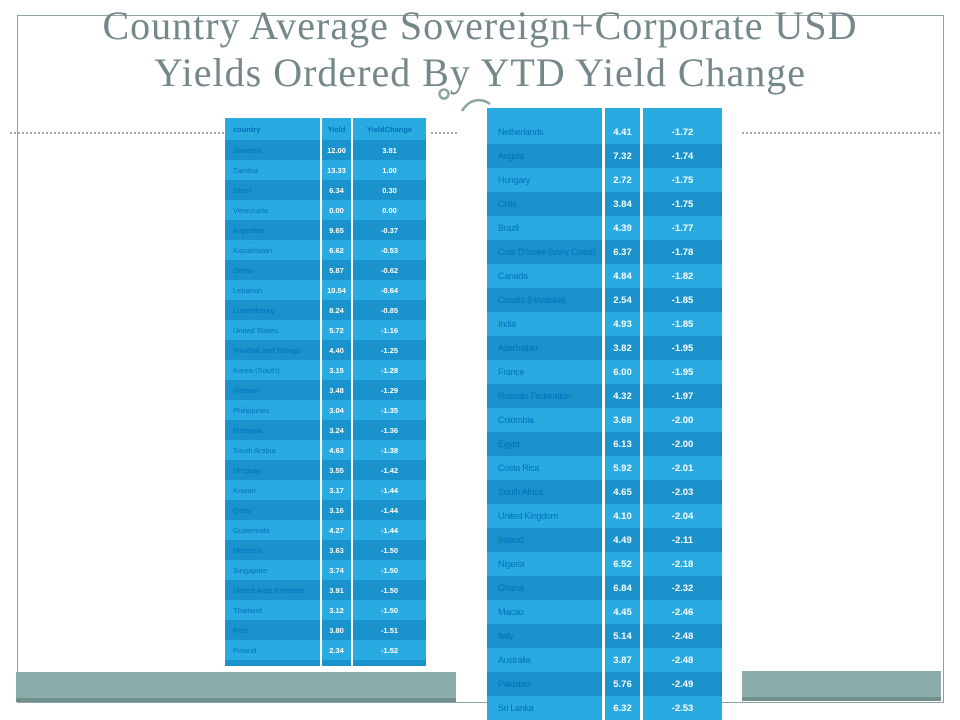  I want to click on table-row: Chile 3.84 -1.75, so click(604, 204).